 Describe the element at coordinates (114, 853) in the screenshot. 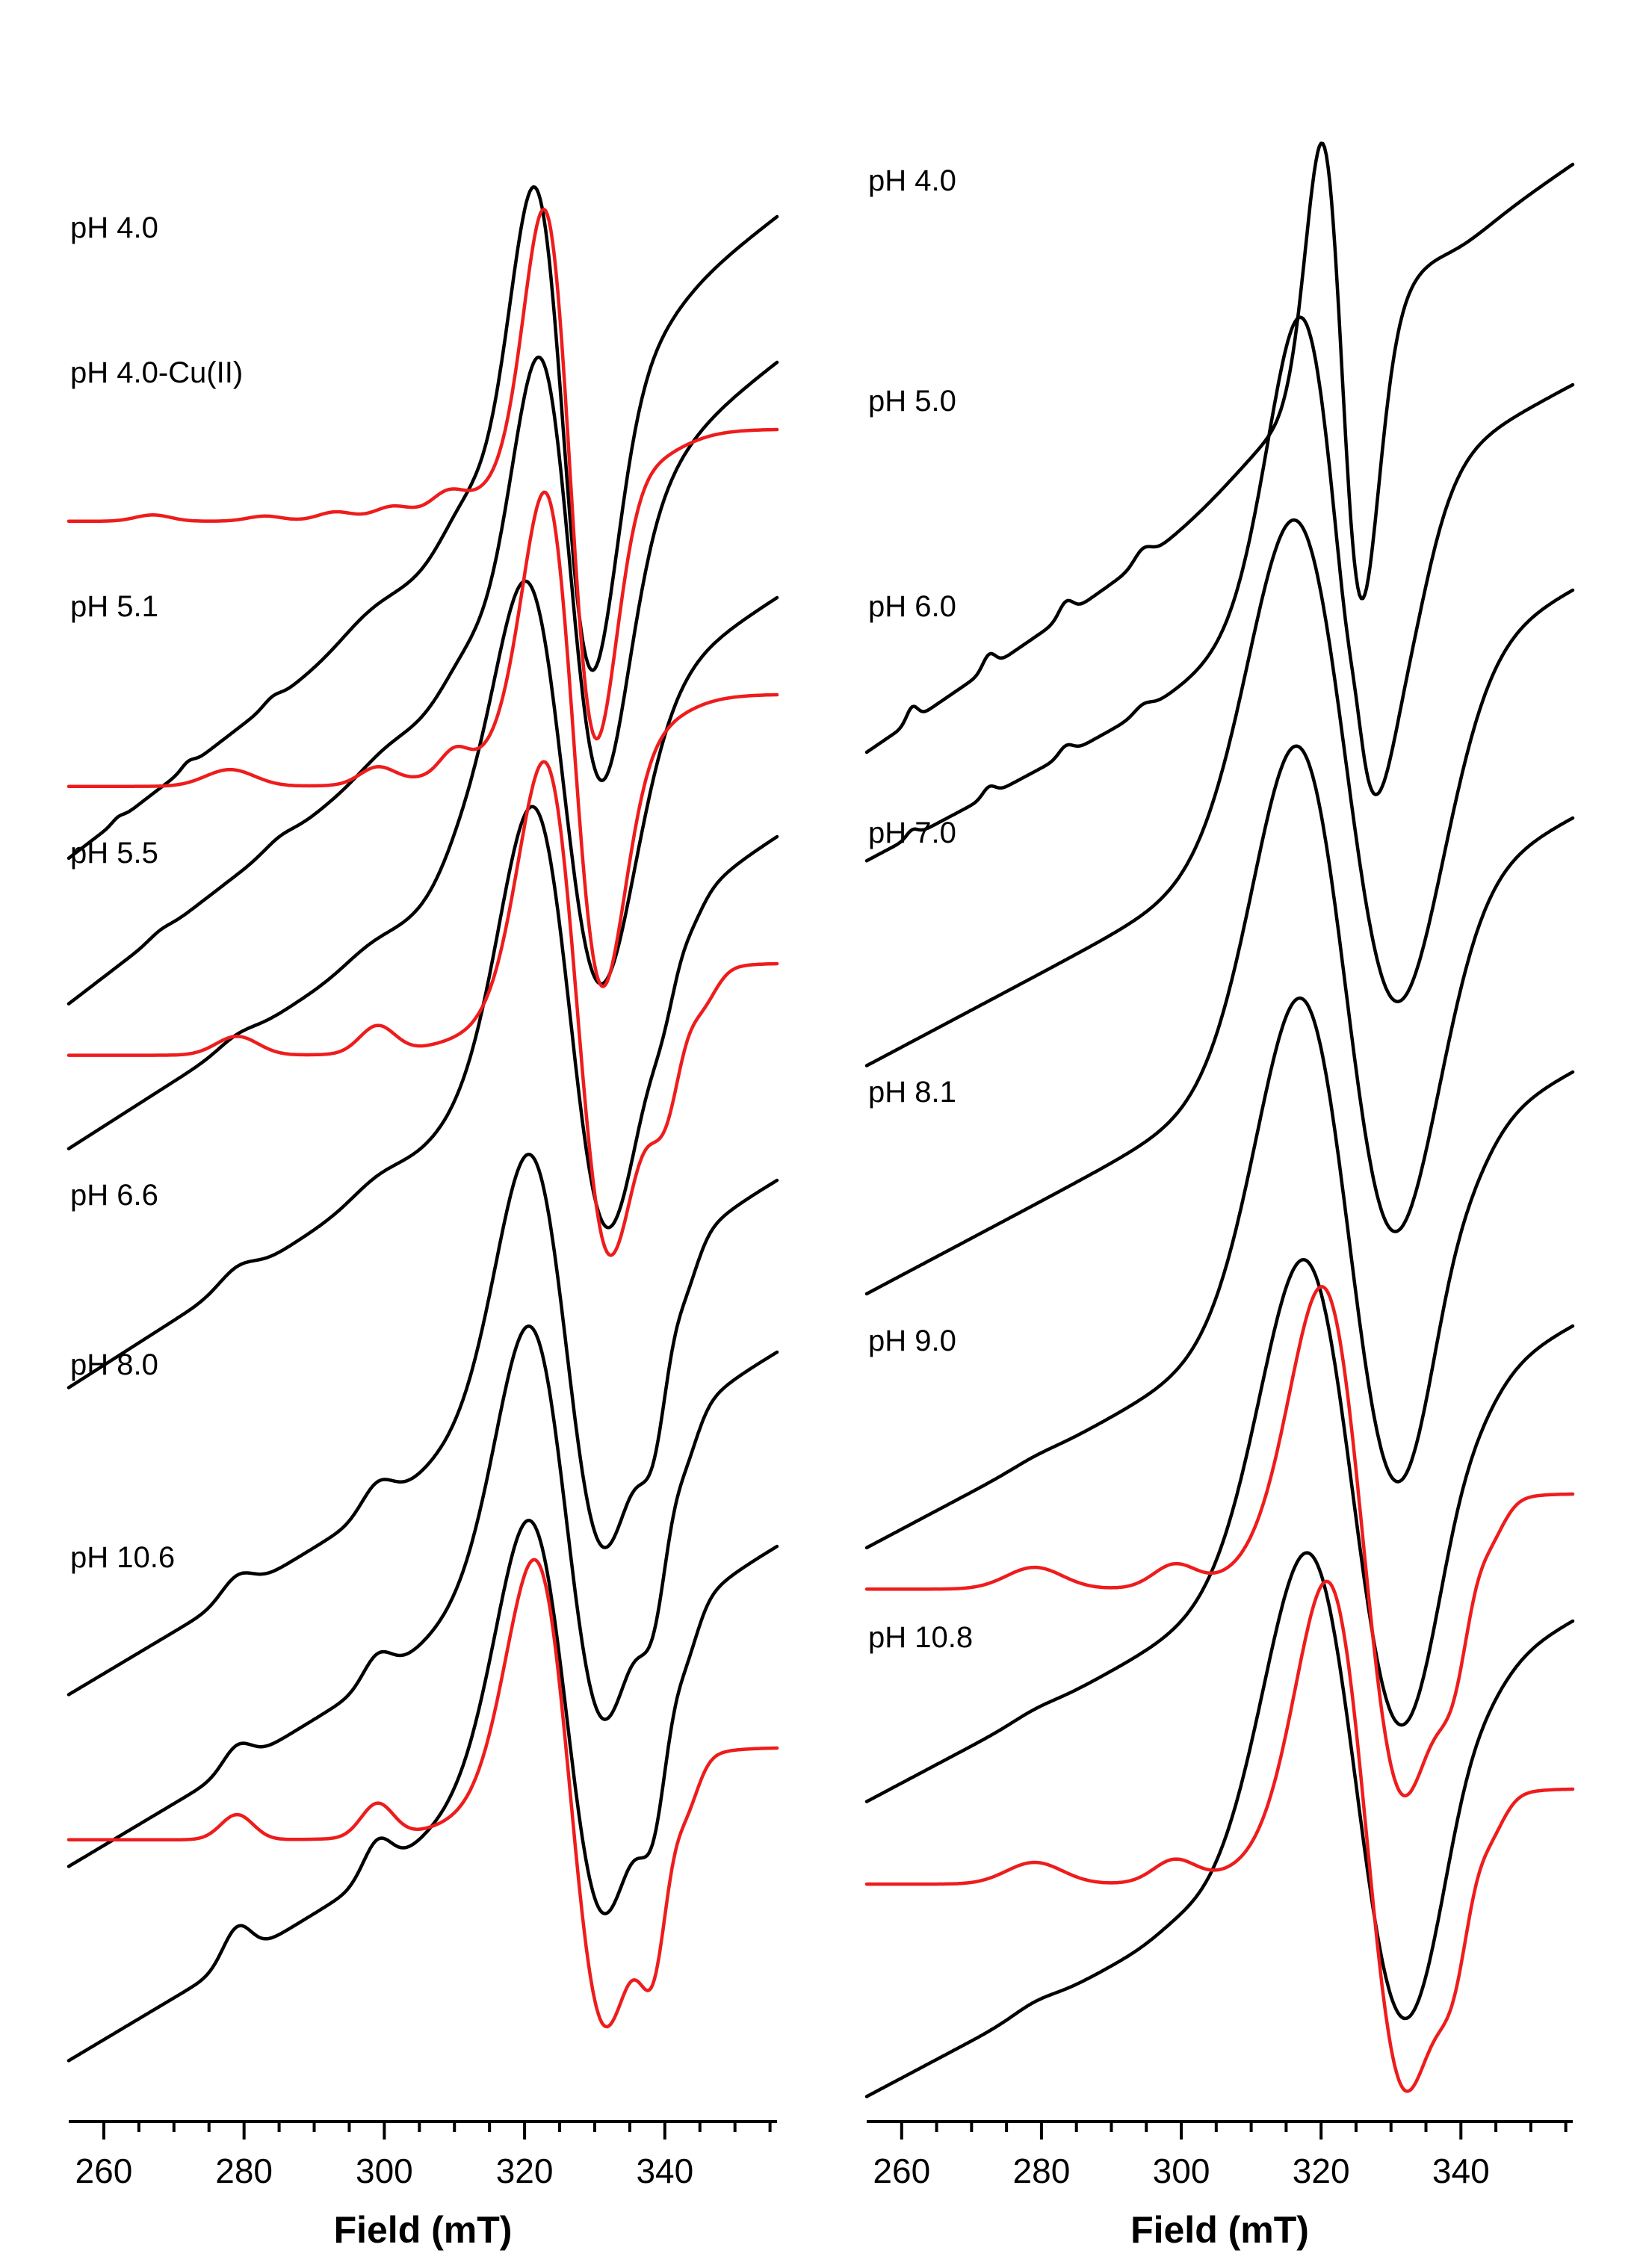

I see `trace-label: pH 5.5` at that location.